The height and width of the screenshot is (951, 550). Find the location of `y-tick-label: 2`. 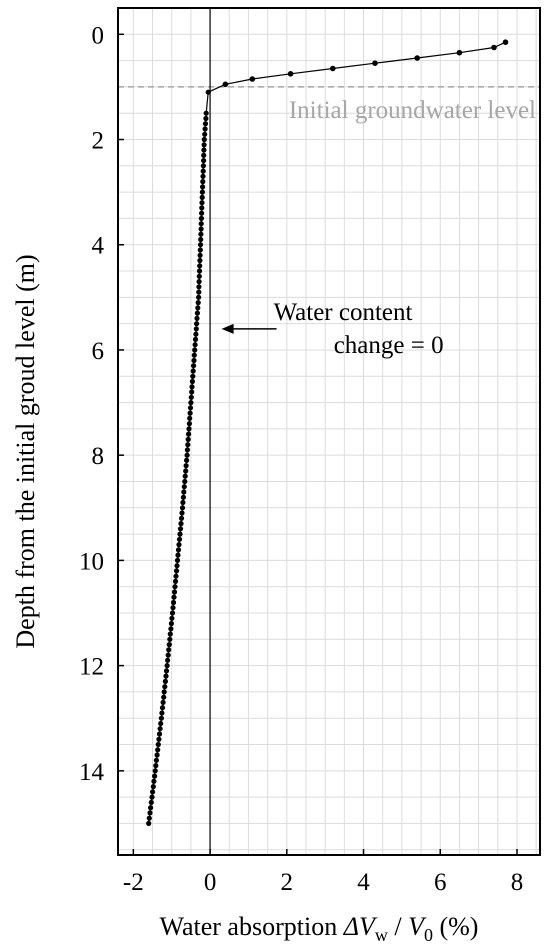

y-tick-label: 2 is located at coordinates (98, 141).